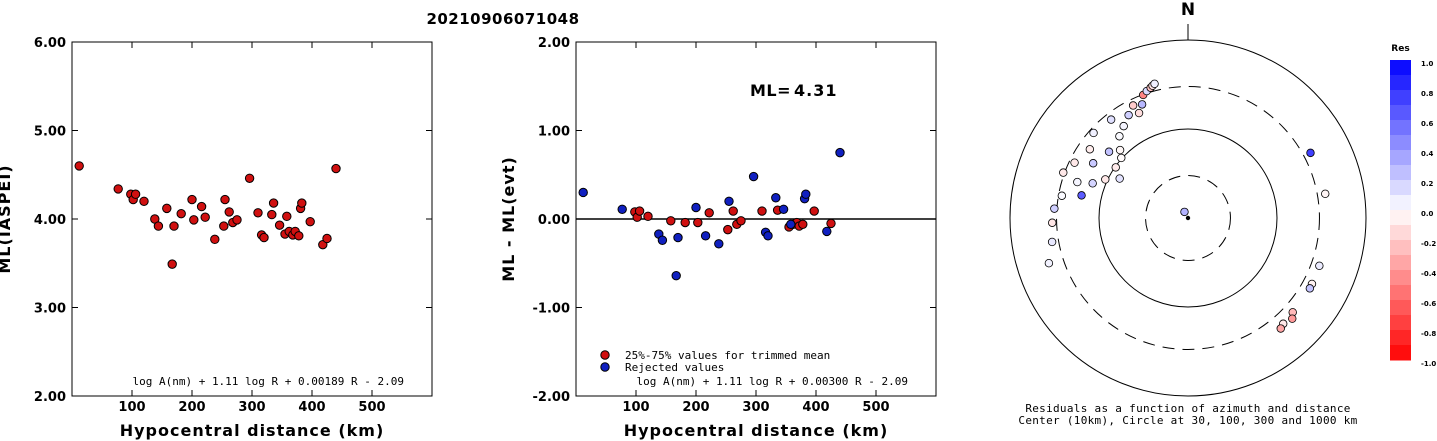 The height and width of the screenshot is (441, 1437). Describe the element at coordinates (770, 90) in the screenshot. I see `ml-label: ML=` at that location.